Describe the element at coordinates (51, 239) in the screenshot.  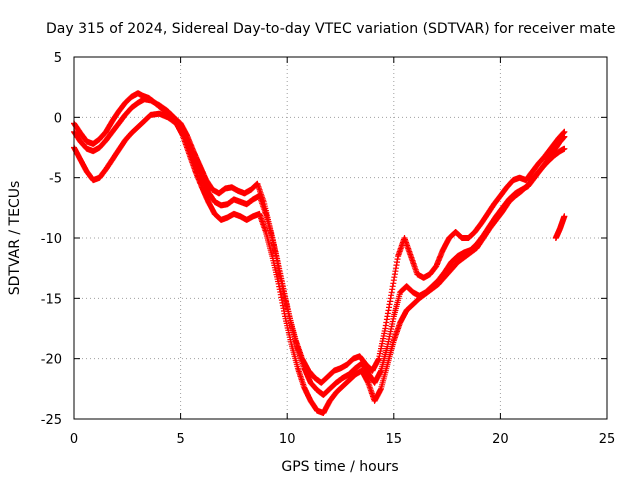
I see `y-tick-label: -10` at that location.